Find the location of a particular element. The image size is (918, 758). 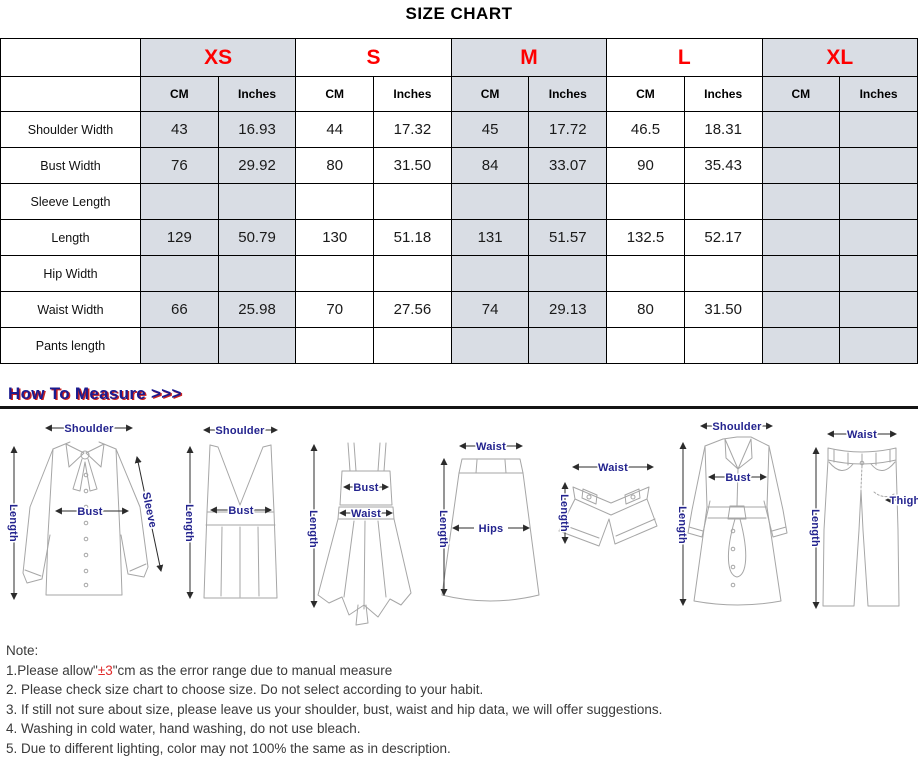

figure-coat: Shoulder Length Bust is located at coordinates (732, 515).